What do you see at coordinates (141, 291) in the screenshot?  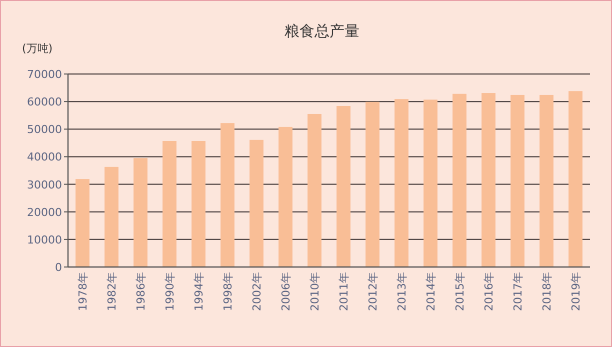 I see `x-tick-label: 1986年` at bounding box center [141, 291].